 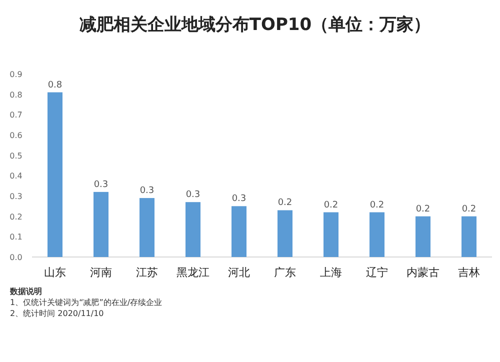 What do you see at coordinates (57, 313) in the screenshot?
I see `text: 2、统计时间 2020/11/10` at bounding box center [57, 313].